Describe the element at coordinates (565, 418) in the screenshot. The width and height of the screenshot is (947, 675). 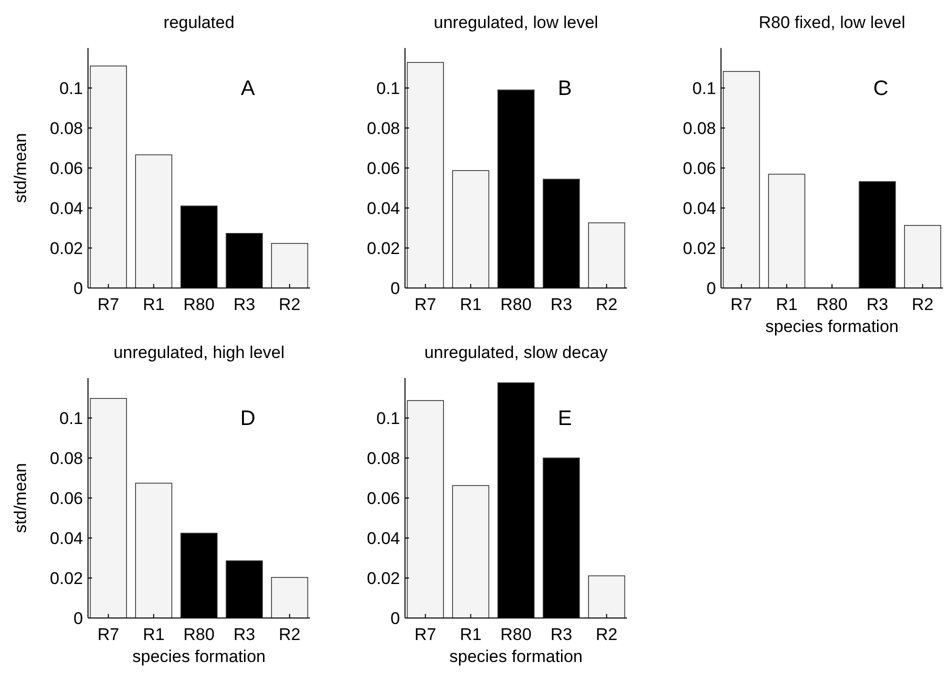
I see `annotation: E` at that location.